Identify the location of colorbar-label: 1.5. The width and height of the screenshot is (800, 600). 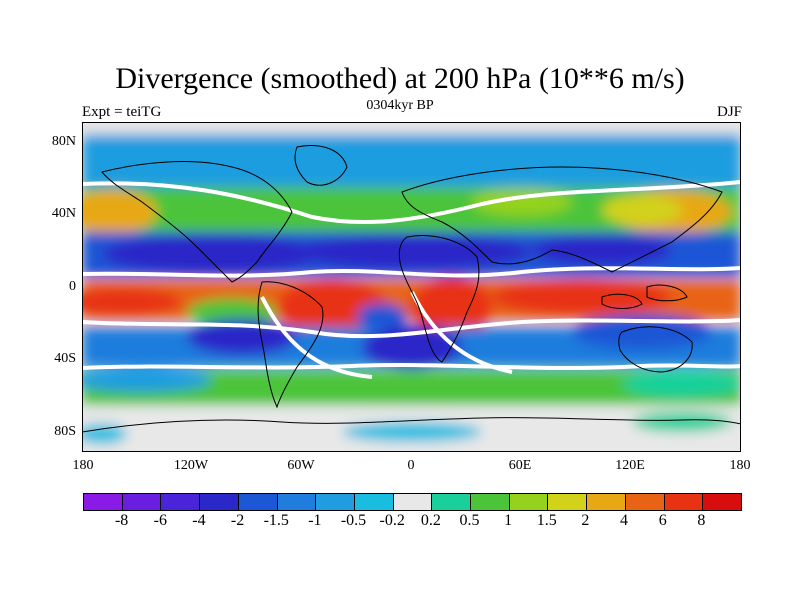
(546, 520).